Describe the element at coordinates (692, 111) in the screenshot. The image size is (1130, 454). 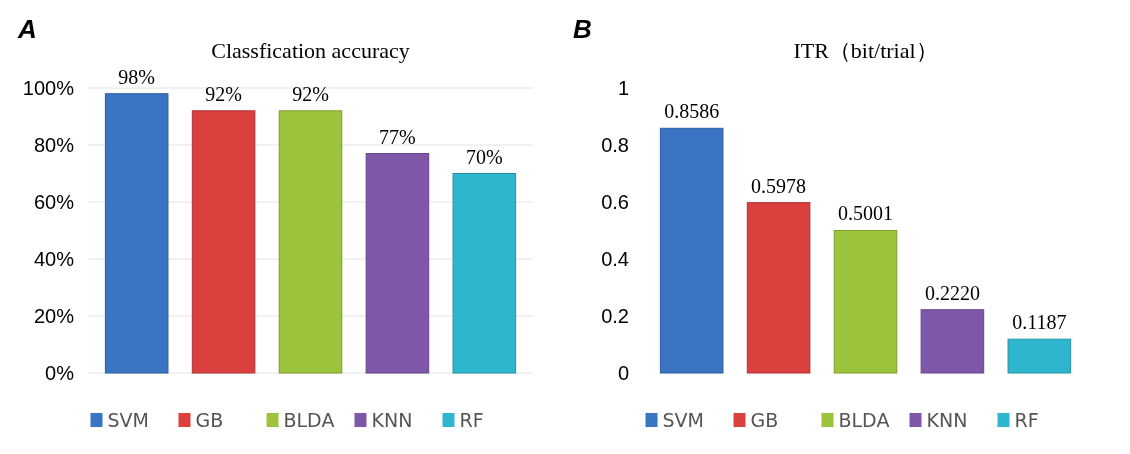
I see `data-label: 0.8586` at that location.